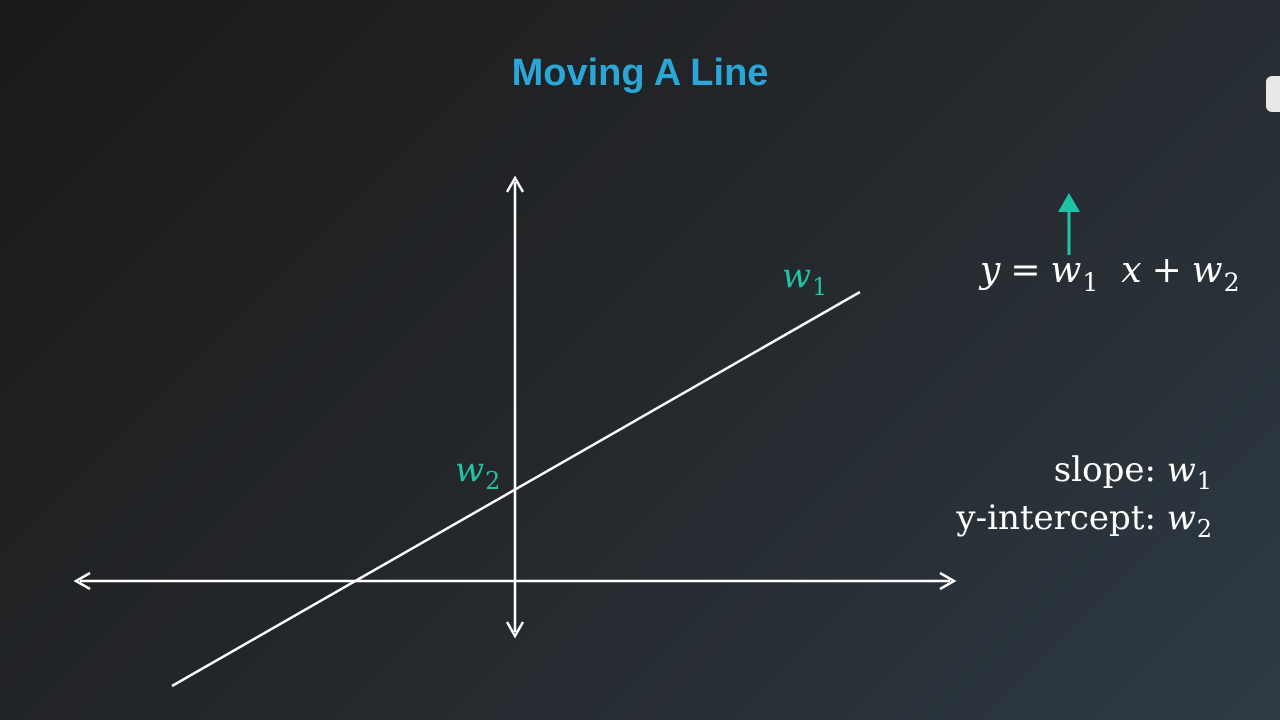  I want to click on w1-label-sub: 1, so click(820, 287).